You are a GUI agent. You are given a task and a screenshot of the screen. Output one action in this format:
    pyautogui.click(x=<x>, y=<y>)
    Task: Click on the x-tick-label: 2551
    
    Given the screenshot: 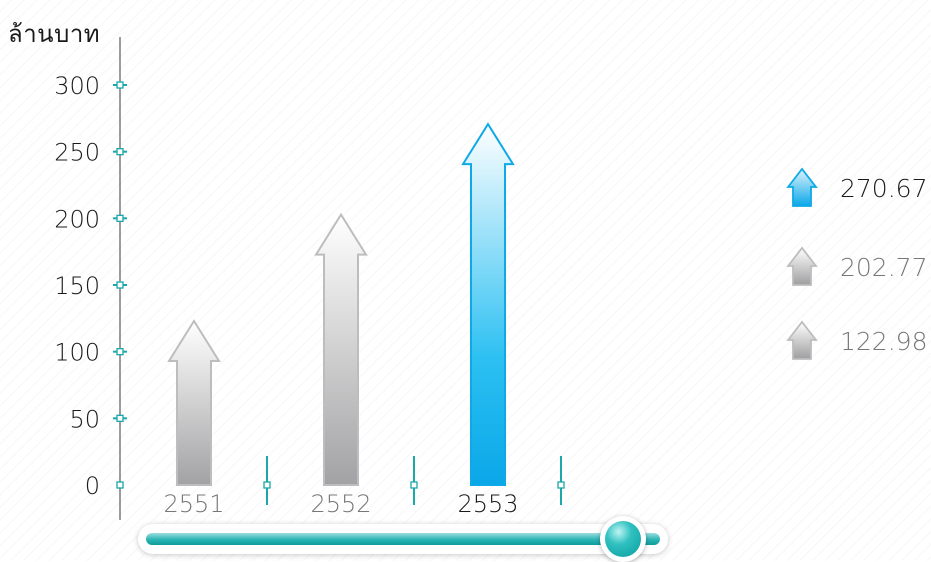 What is the action you would take?
    pyautogui.click(x=193, y=504)
    